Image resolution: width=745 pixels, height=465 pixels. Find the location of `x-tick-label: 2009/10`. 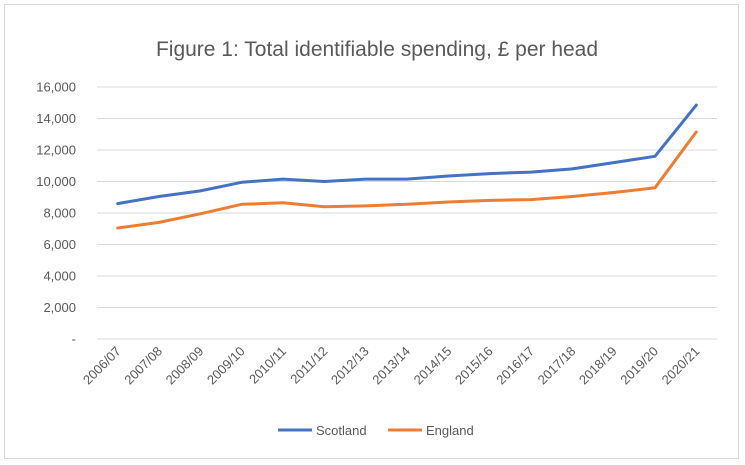

x-tick-label: 2009/10 is located at coordinates (226, 366).